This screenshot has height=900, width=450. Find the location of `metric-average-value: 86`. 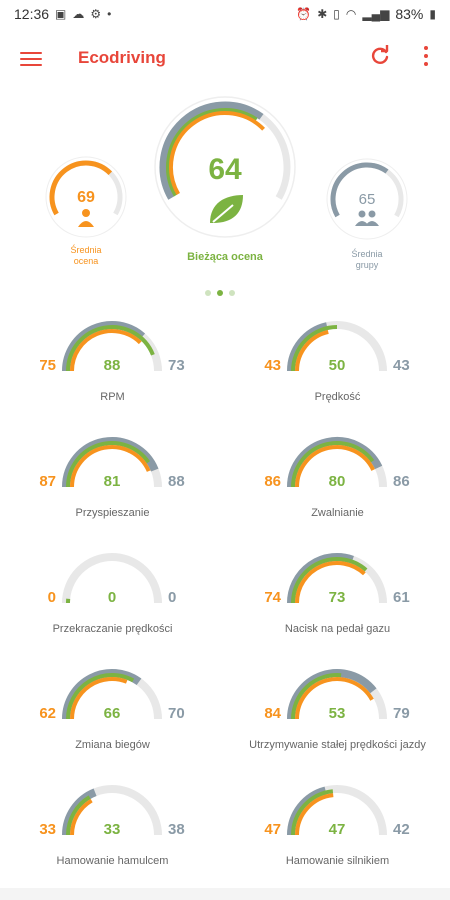

metric-average-value: 86 is located at coordinates (272, 481).